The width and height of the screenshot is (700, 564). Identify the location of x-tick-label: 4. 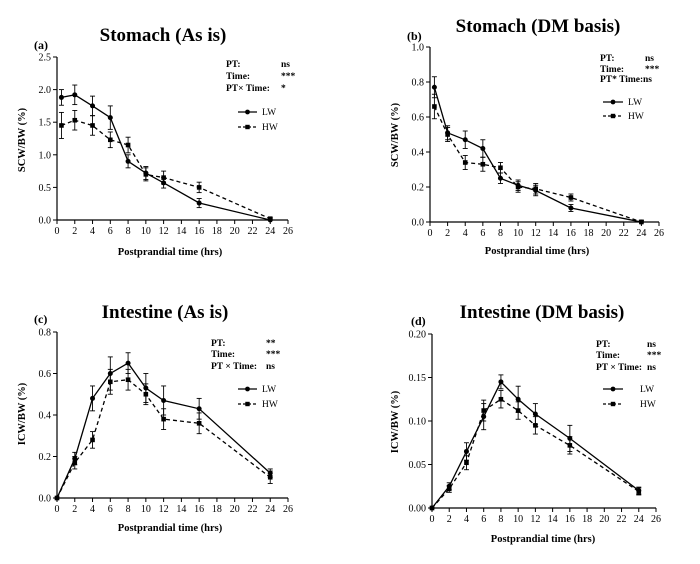
(466, 519).